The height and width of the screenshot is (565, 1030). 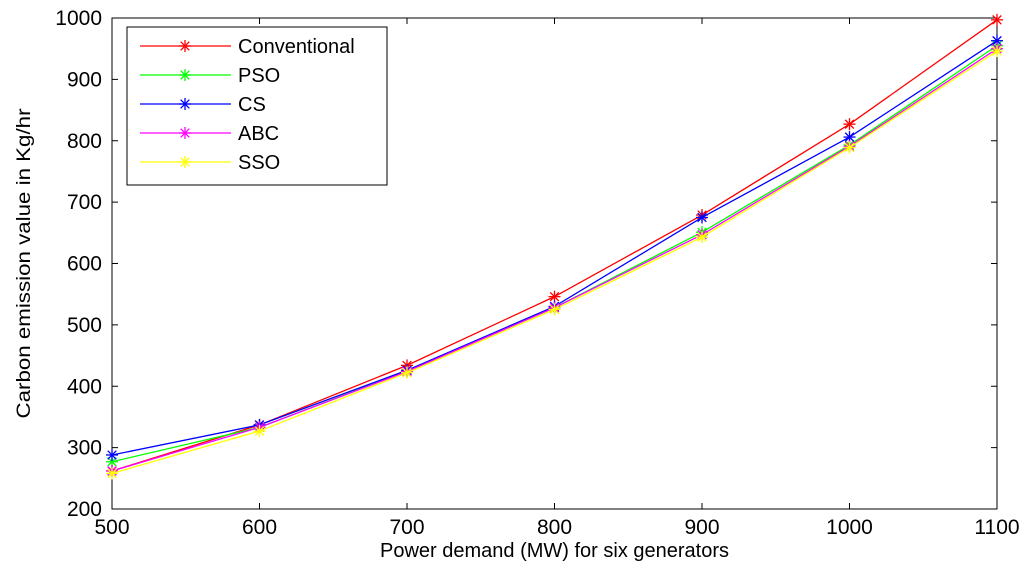 What do you see at coordinates (406, 527) in the screenshot?
I see `x-tick-label: 700` at bounding box center [406, 527].